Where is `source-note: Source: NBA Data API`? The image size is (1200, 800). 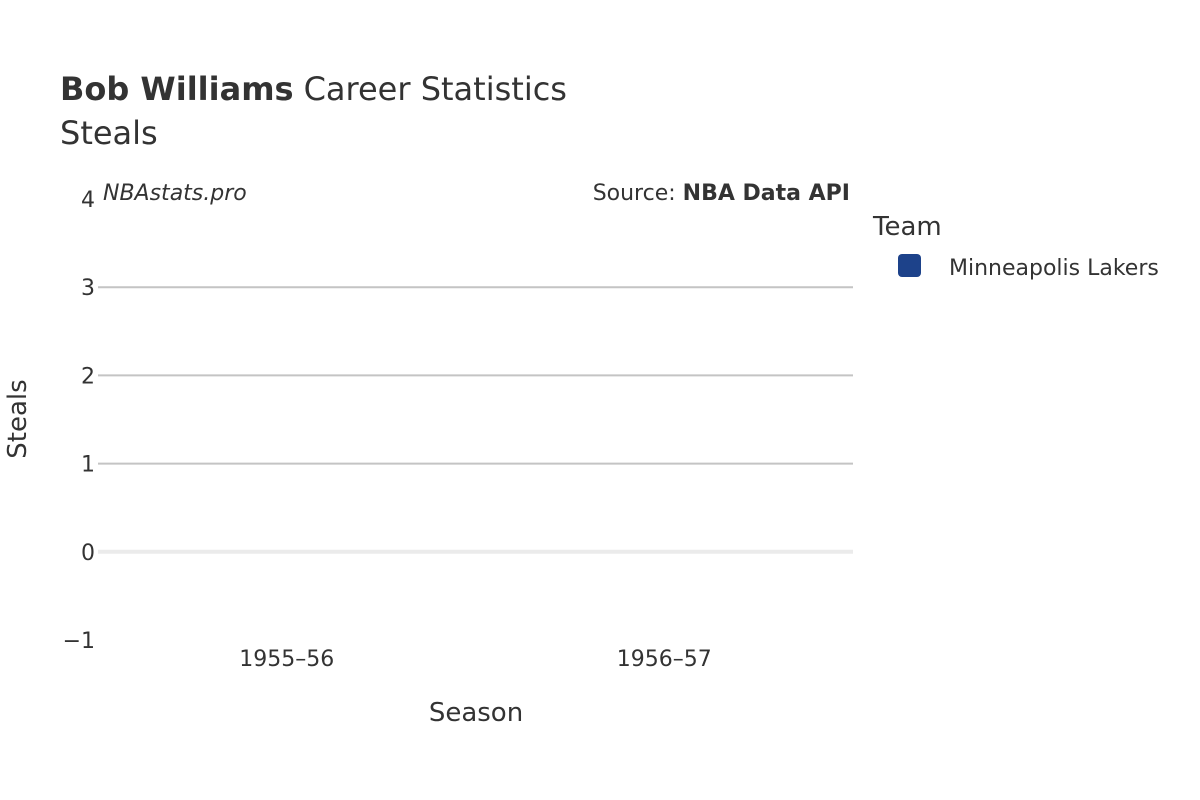
source-note: Source: NBA Data API is located at coordinates (721, 193).